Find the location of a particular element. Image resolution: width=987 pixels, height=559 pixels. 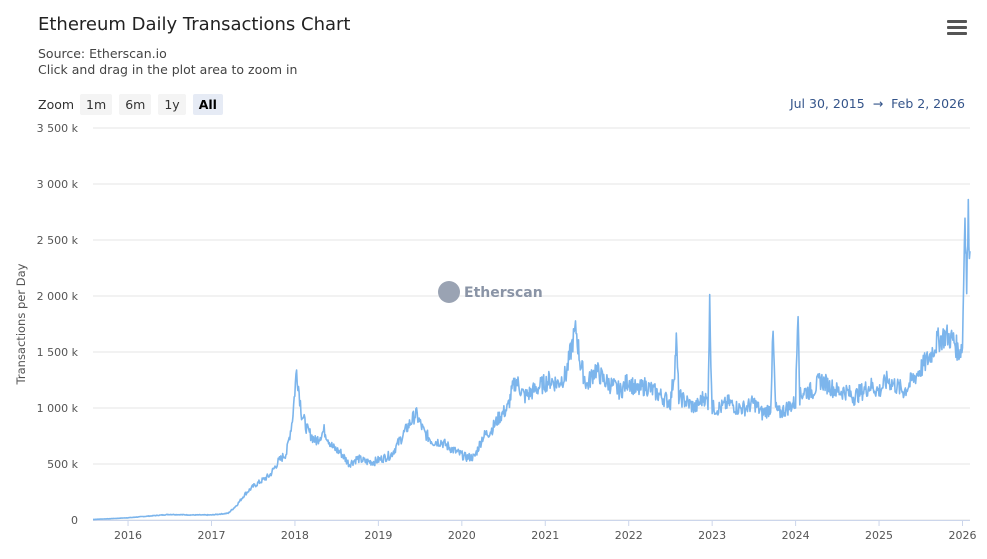

y-tick-label: 0 is located at coordinates (74, 520).